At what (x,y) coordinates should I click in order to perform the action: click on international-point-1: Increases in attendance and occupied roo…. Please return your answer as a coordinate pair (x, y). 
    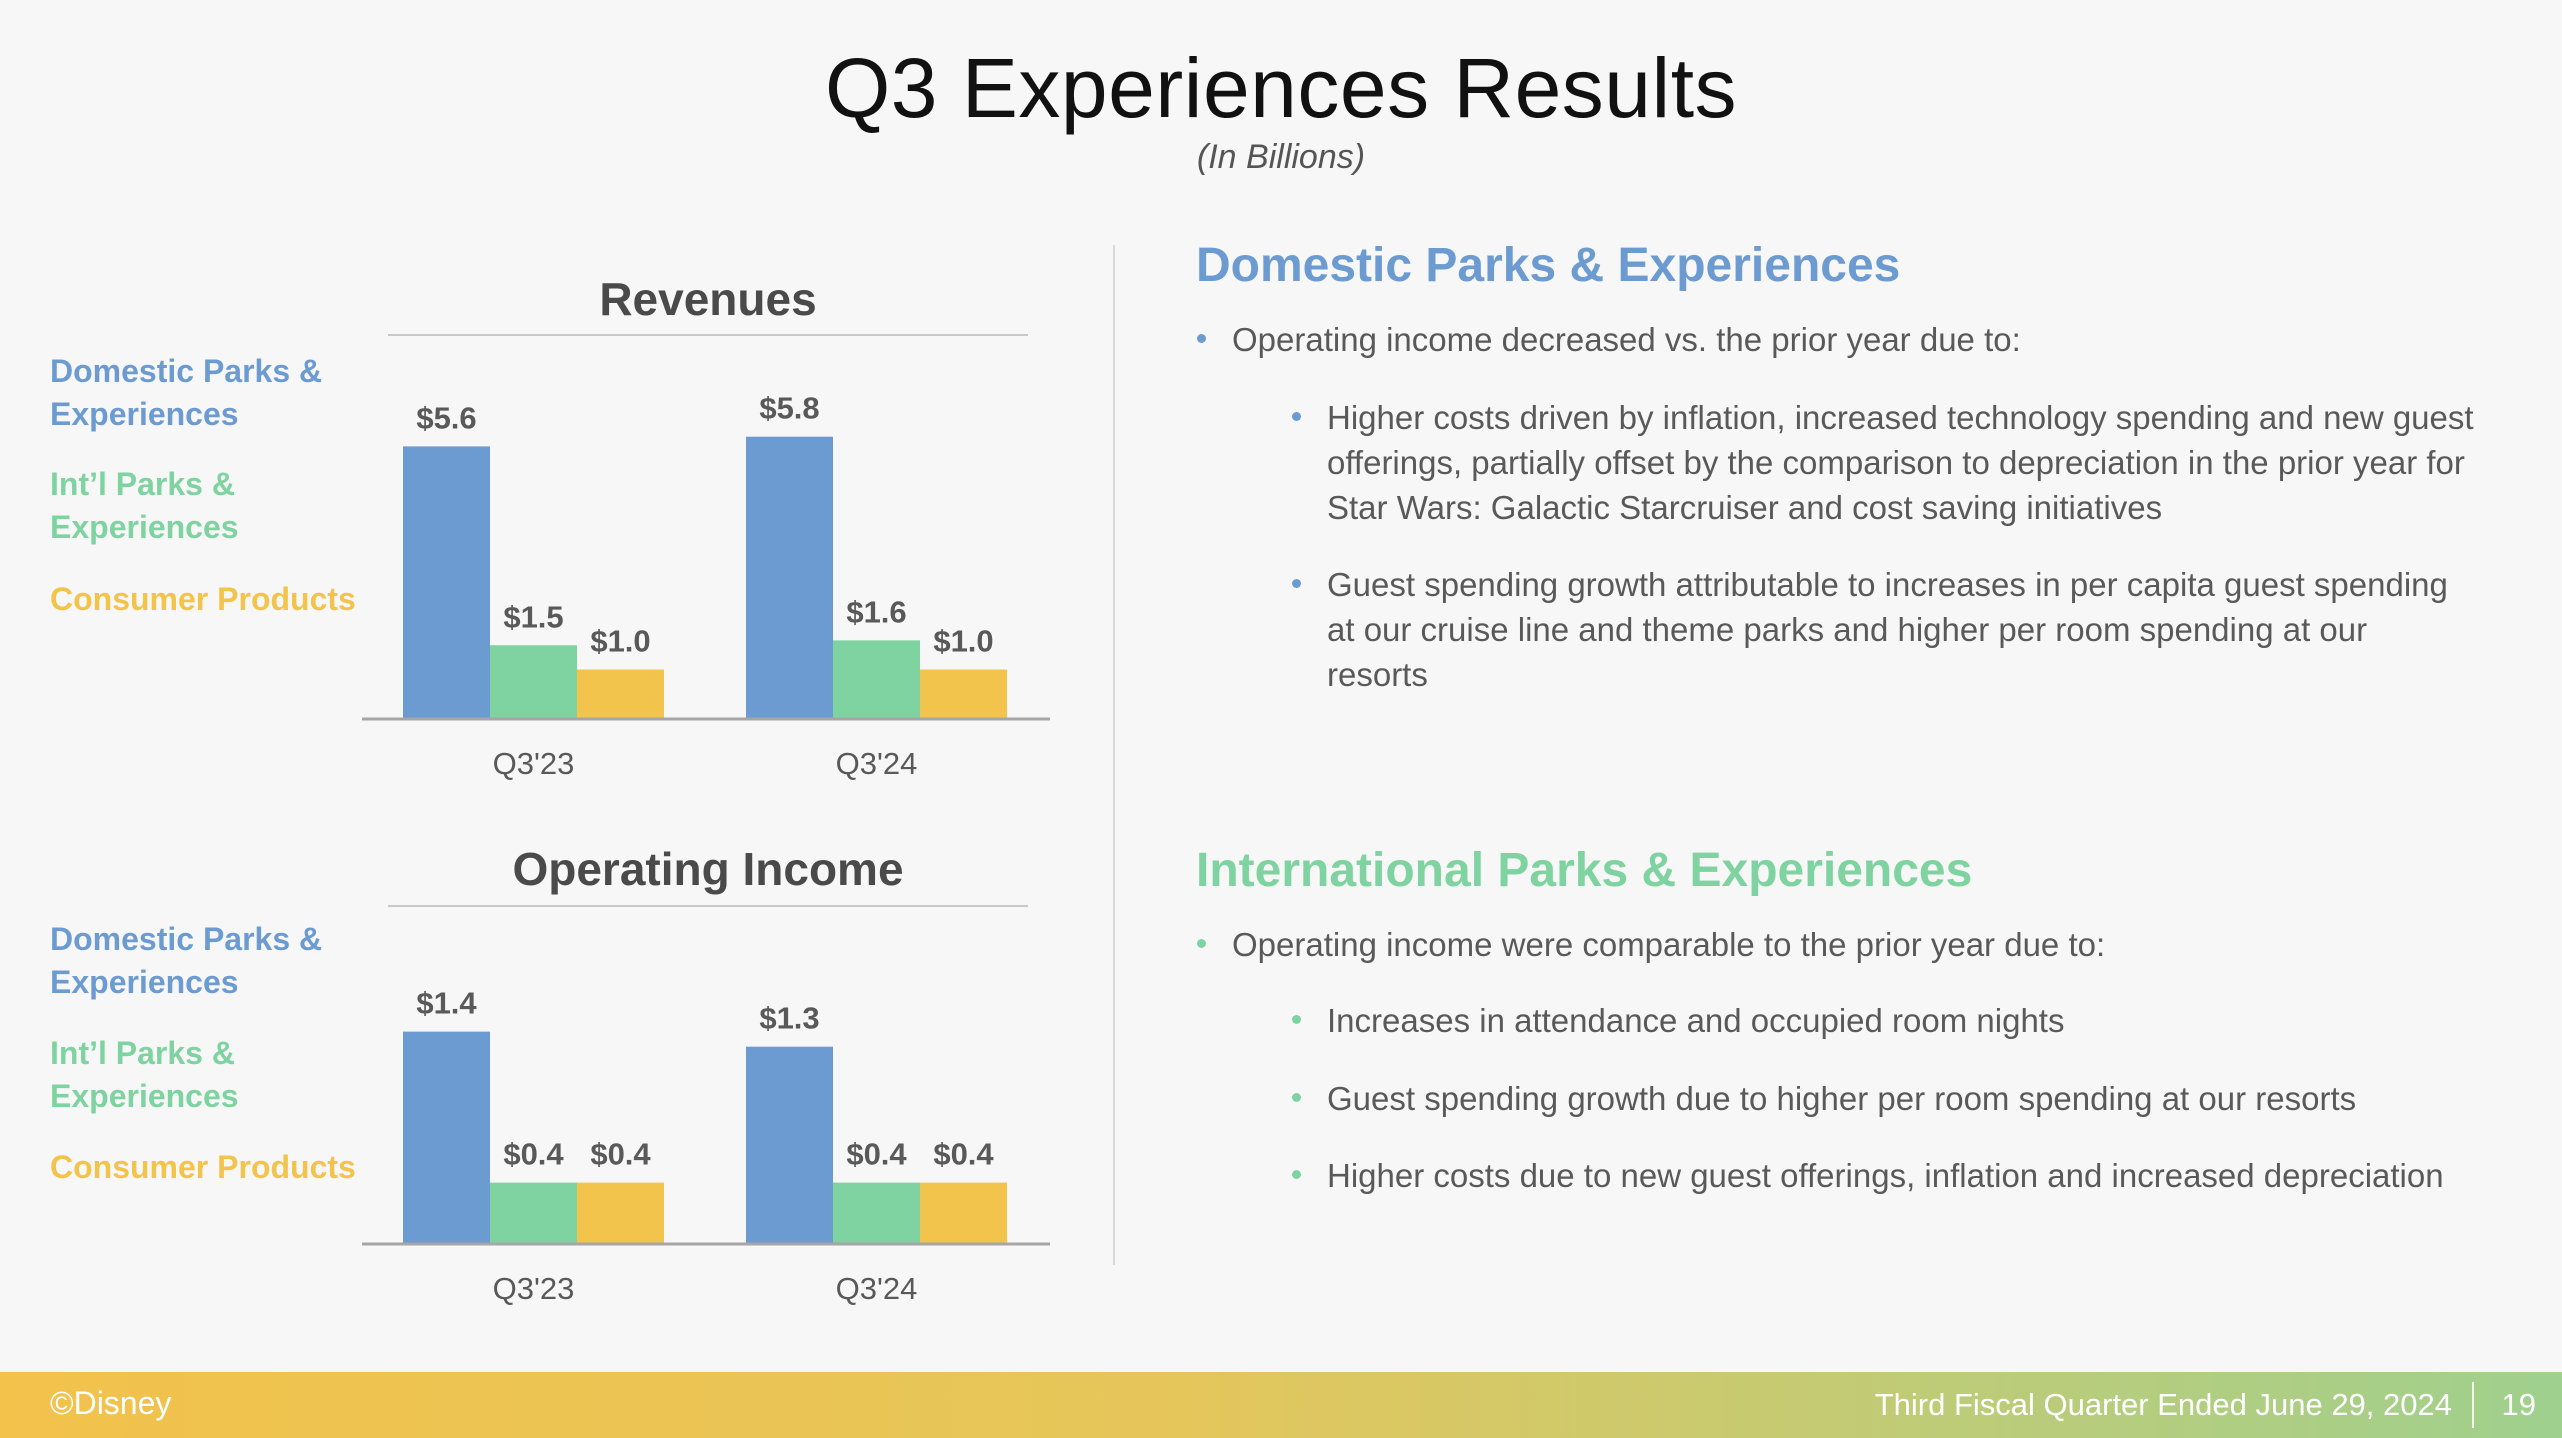
    Looking at the image, I should click on (1696, 1020).